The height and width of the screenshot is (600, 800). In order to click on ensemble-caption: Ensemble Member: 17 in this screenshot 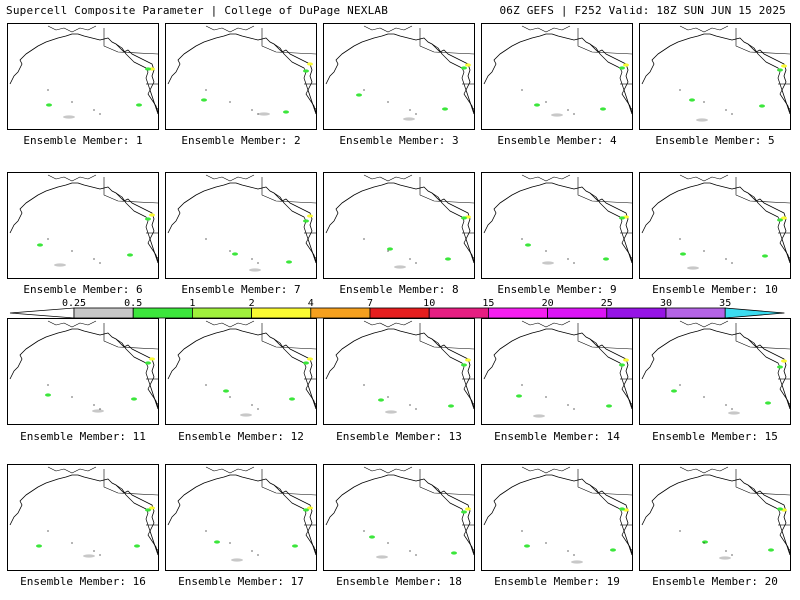, I will do `click(241, 581)`.